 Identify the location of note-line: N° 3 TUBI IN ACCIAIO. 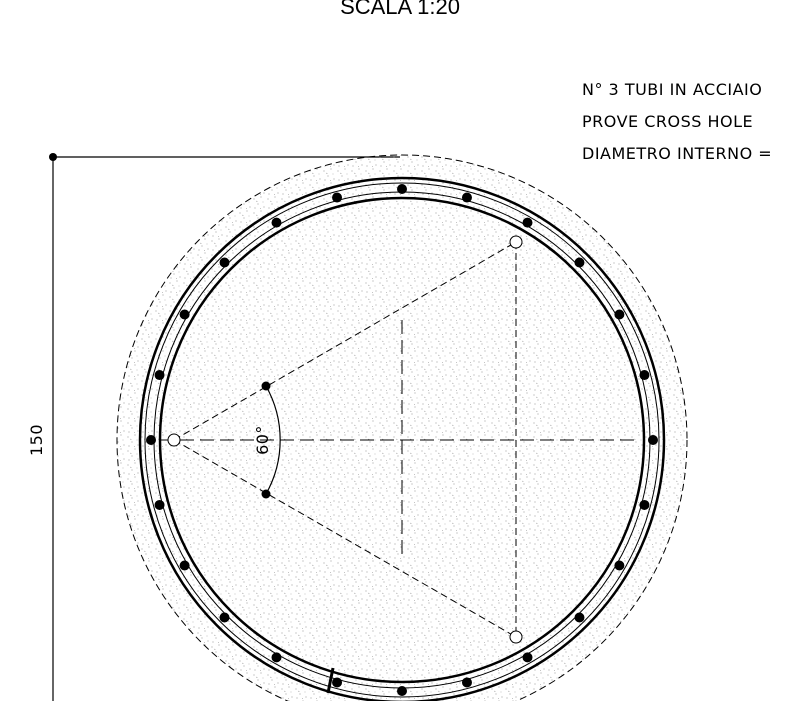
(672, 89).